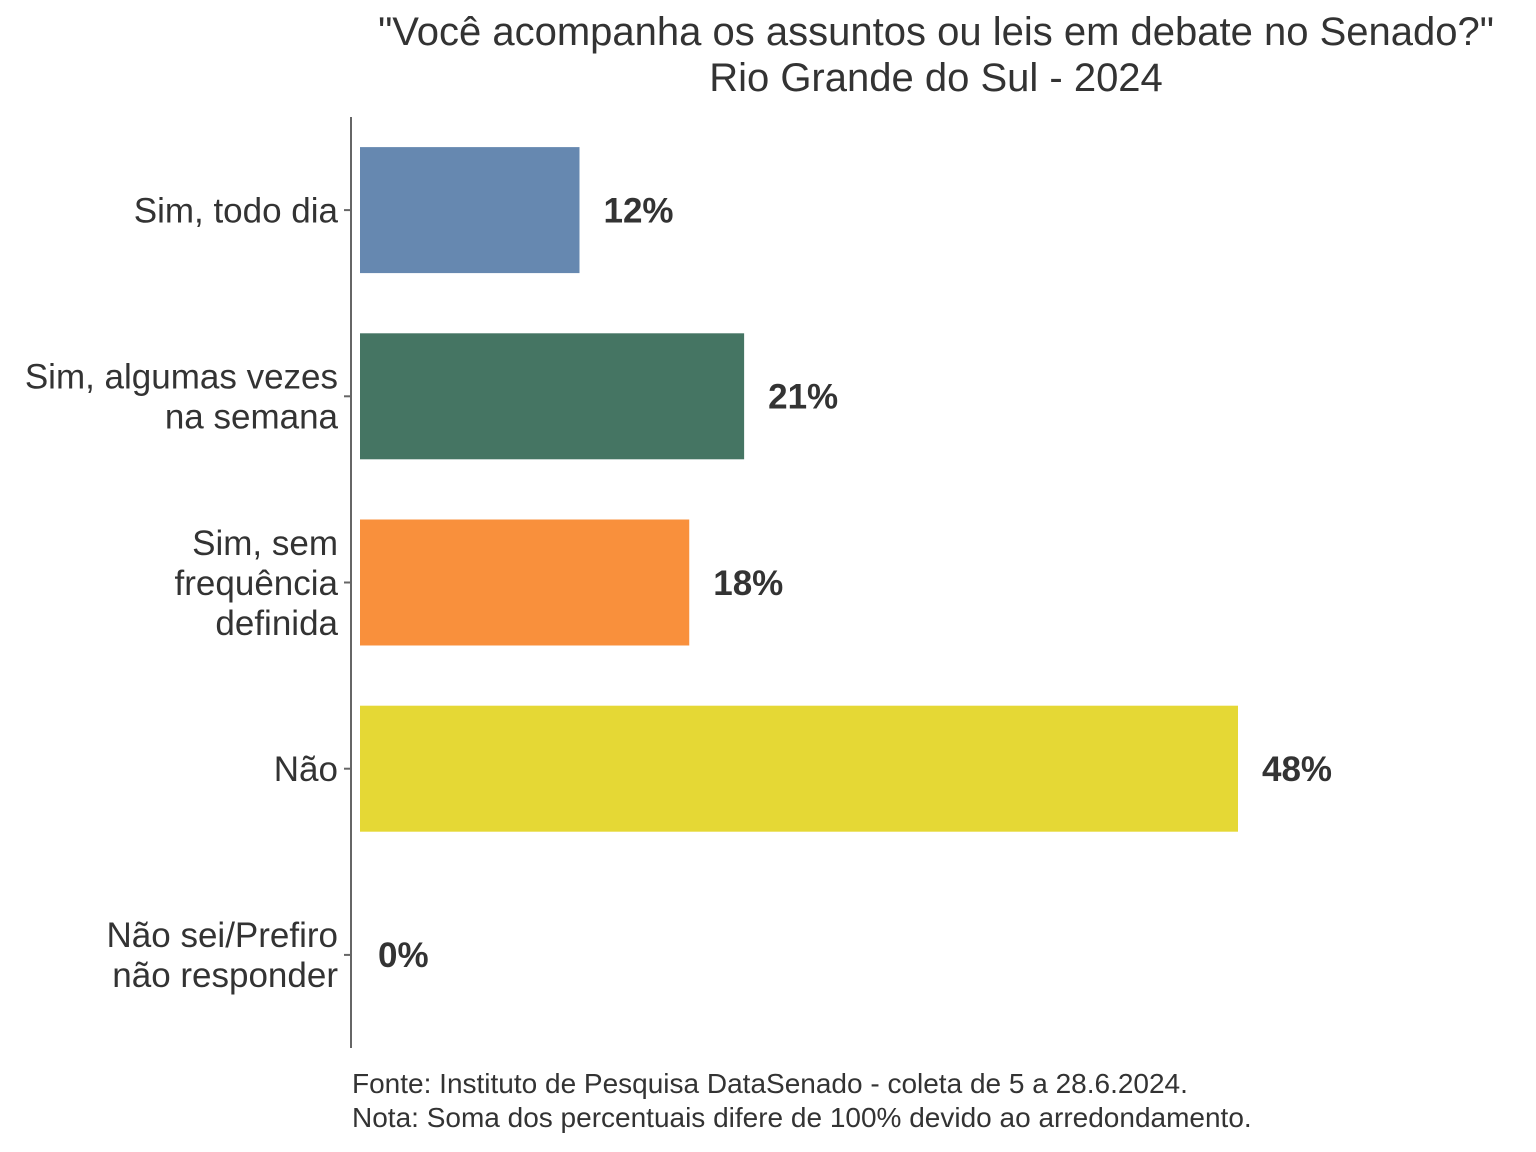 This screenshot has width=1536, height=1152. What do you see at coordinates (1297, 769) in the screenshot?
I see `data-label: 48%` at bounding box center [1297, 769].